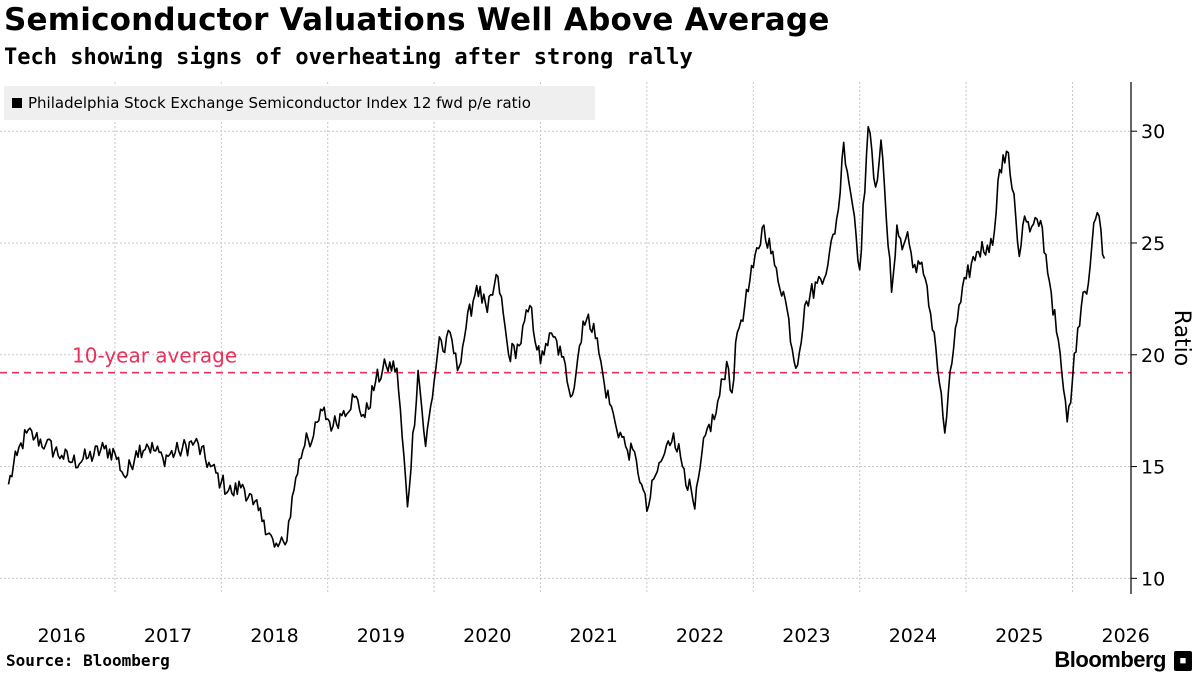  What do you see at coordinates (1183, 661) in the screenshot?
I see `bloomberg-terminal-icon: ■` at bounding box center [1183, 661].